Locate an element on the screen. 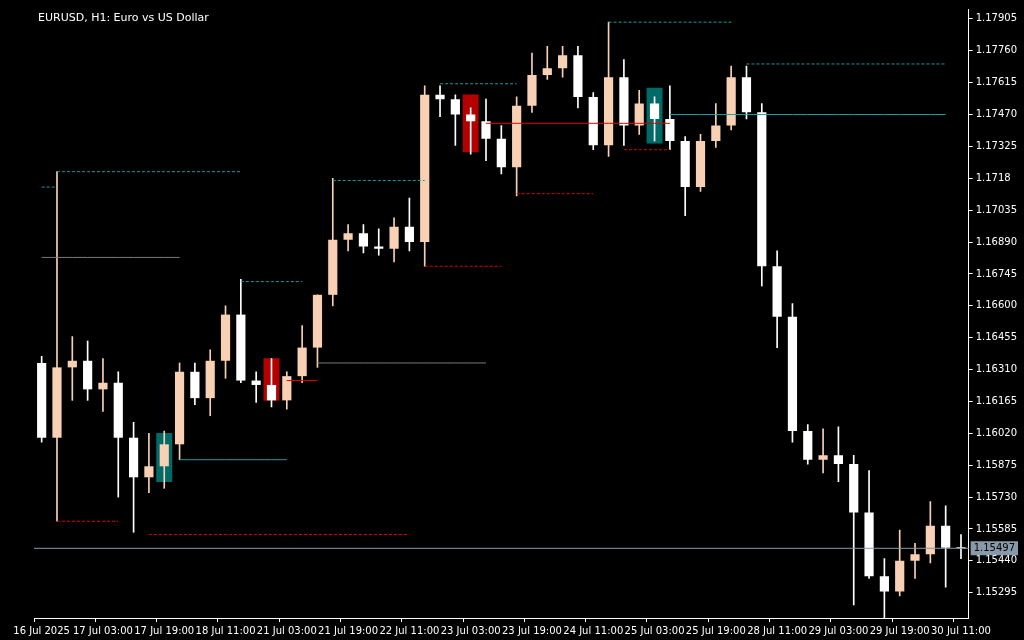  y-tick-label: 1.16600 is located at coordinates (996, 305).